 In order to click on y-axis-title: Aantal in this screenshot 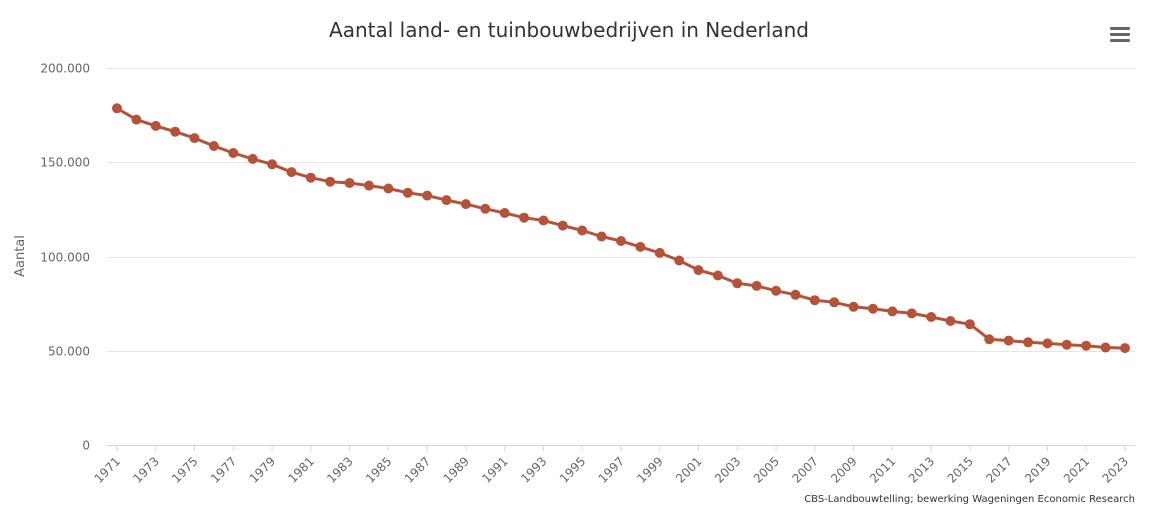, I will do `click(20, 256)`.